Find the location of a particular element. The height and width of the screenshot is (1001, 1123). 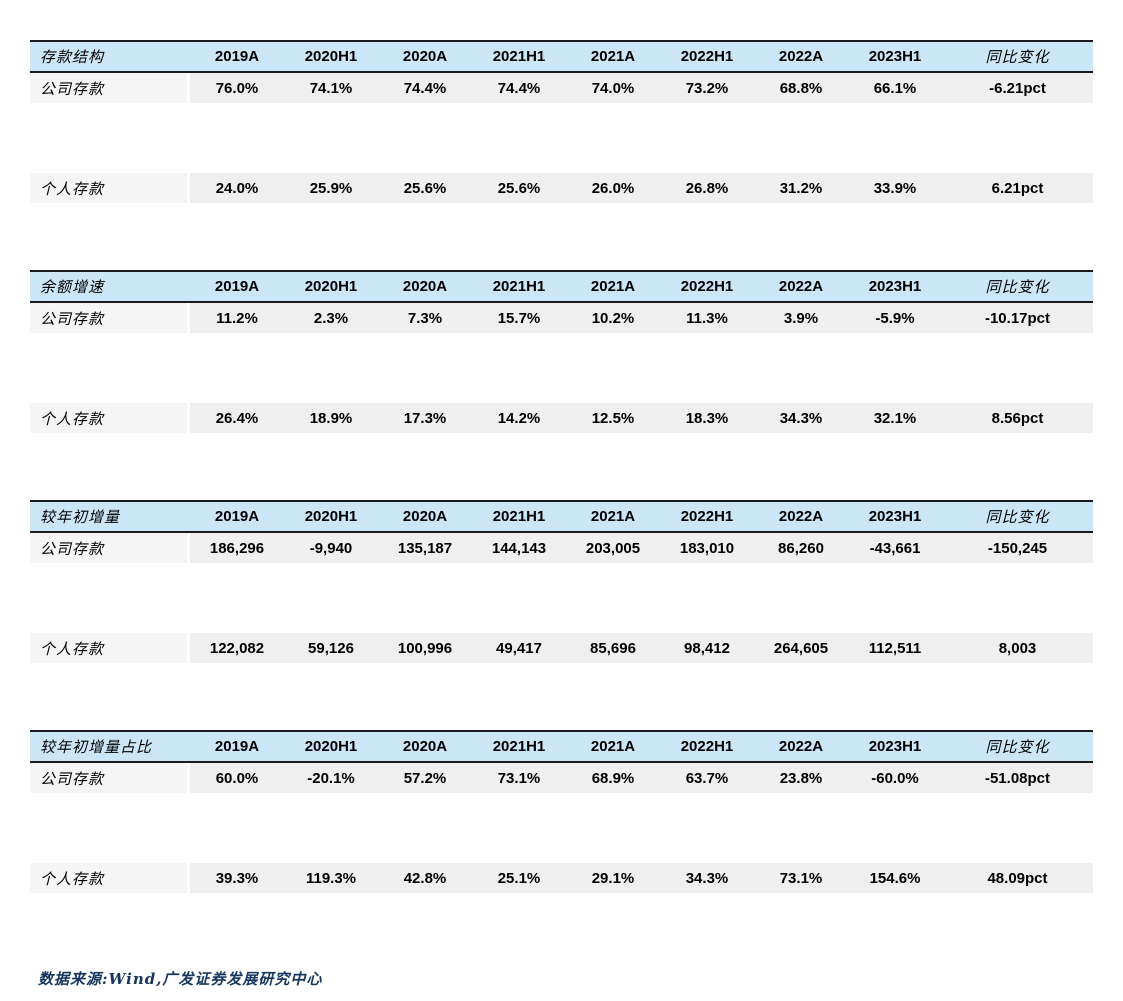

data-cell: 10.2% is located at coordinates (613, 318).